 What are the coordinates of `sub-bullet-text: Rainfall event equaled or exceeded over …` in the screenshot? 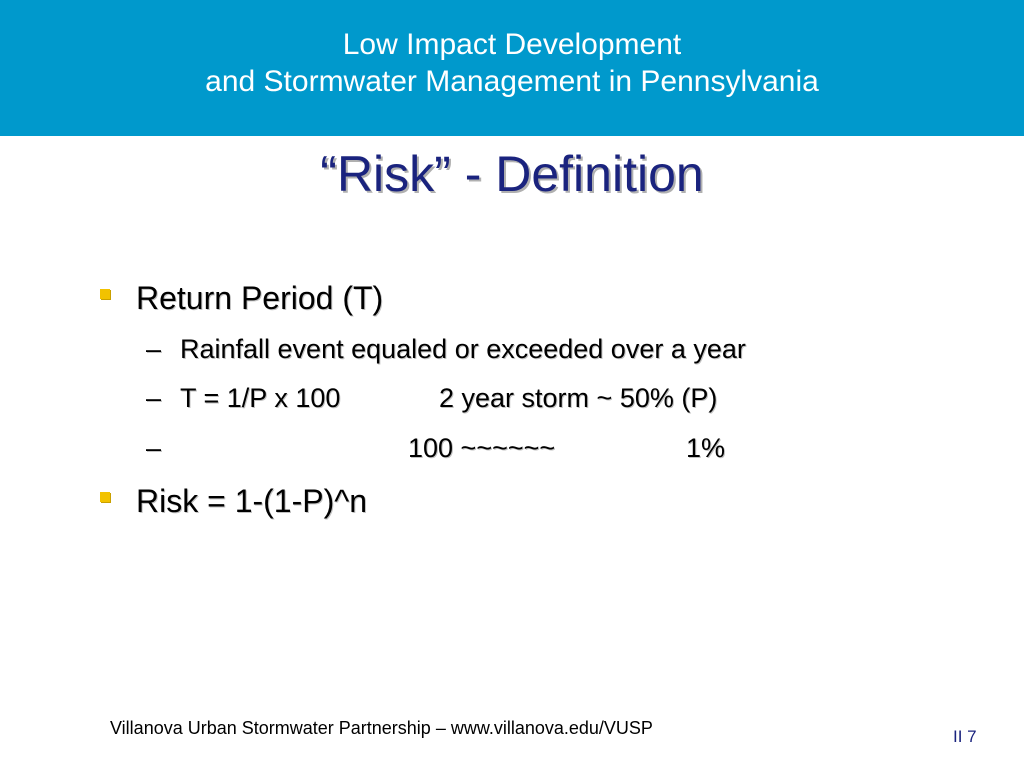 It's located at (463, 349).